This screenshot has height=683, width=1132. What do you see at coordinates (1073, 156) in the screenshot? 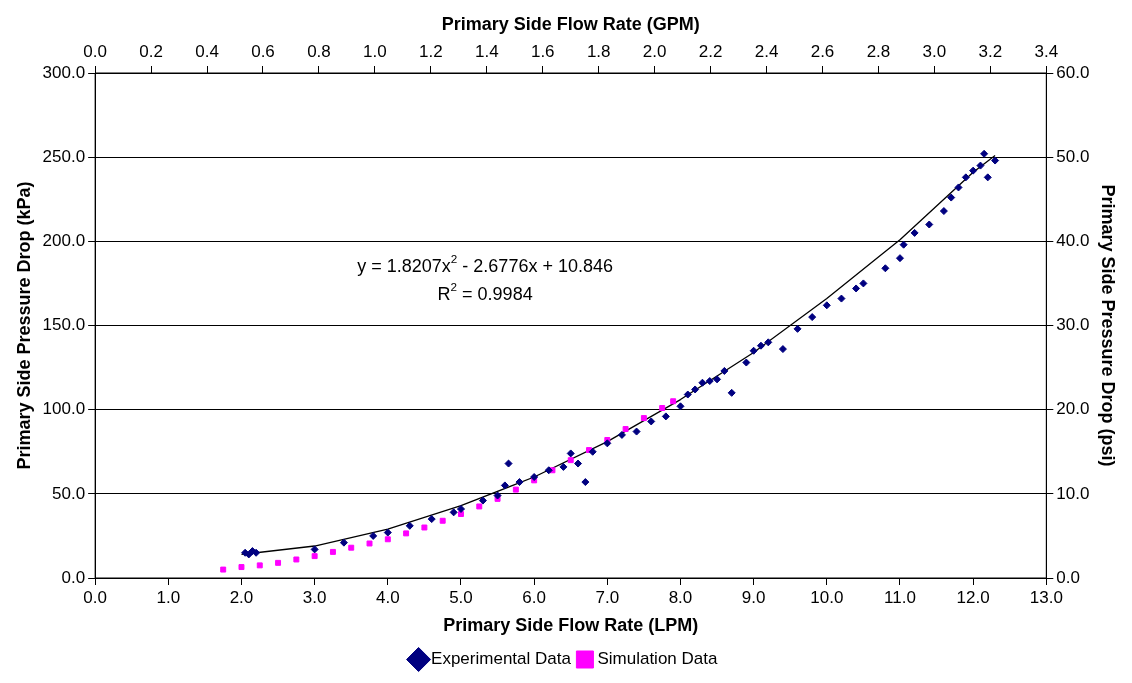
I see `y2-tick-label: 50.0` at bounding box center [1073, 156].